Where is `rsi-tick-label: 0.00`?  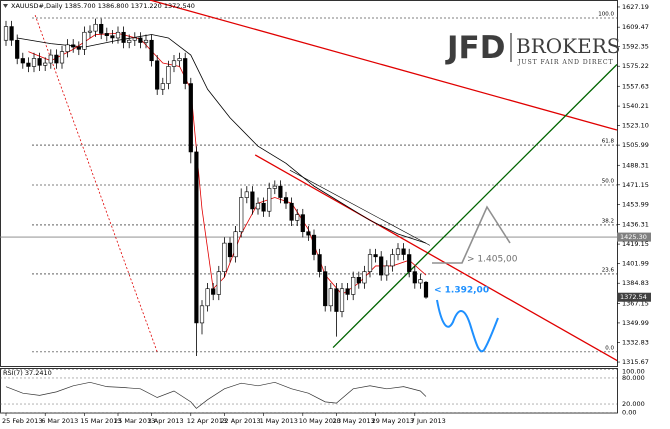
rsi-tick-label: 0.00 is located at coordinates (629, 413).